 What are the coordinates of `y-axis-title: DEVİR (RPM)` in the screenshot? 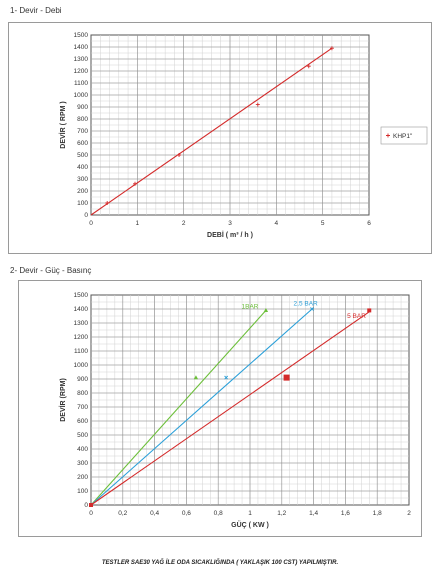 It's located at (63, 400).